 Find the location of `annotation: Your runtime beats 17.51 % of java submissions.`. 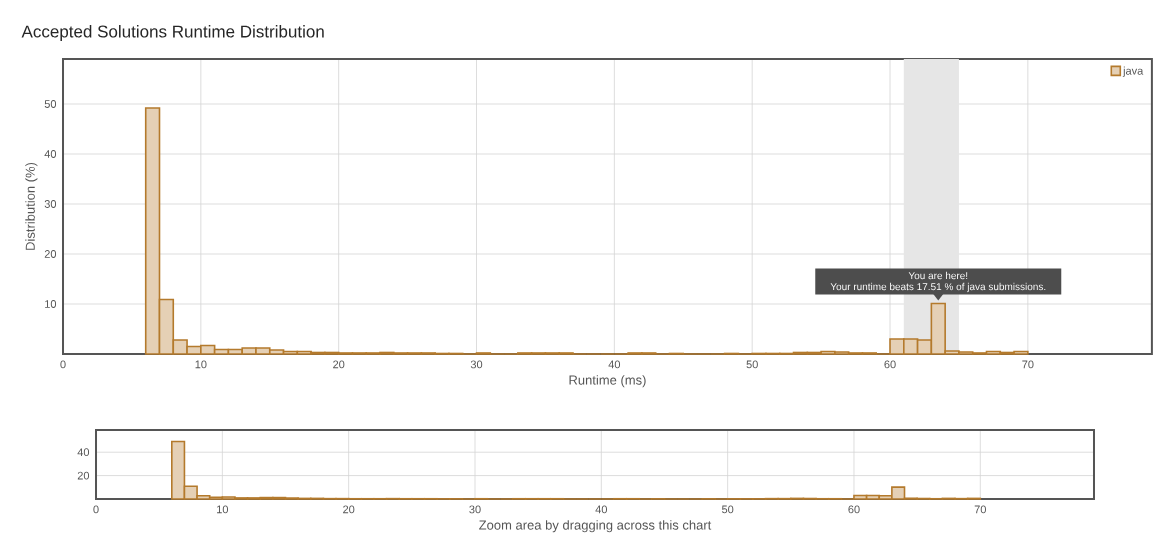

annotation: Your runtime beats 17.51 % of java submissions. is located at coordinates (938, 287).